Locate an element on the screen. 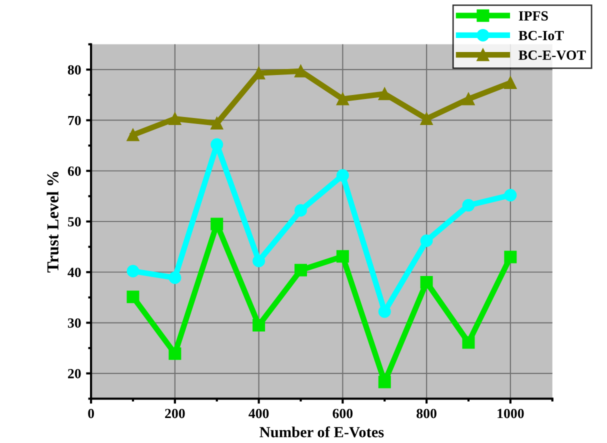 The image size is (607, 443). x-tick-label: 400 is located at coordinates (258, 413).